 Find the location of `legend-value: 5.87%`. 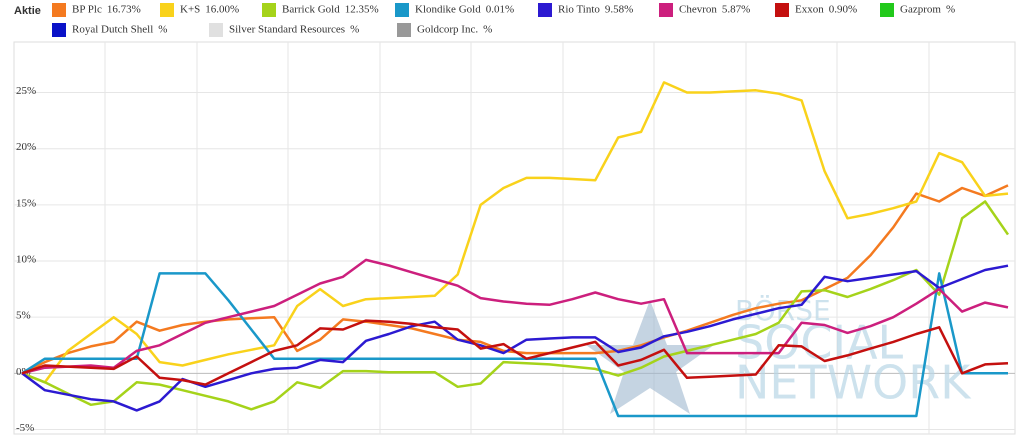

legend-value: 5.87% is located at coordinates (736, 10).